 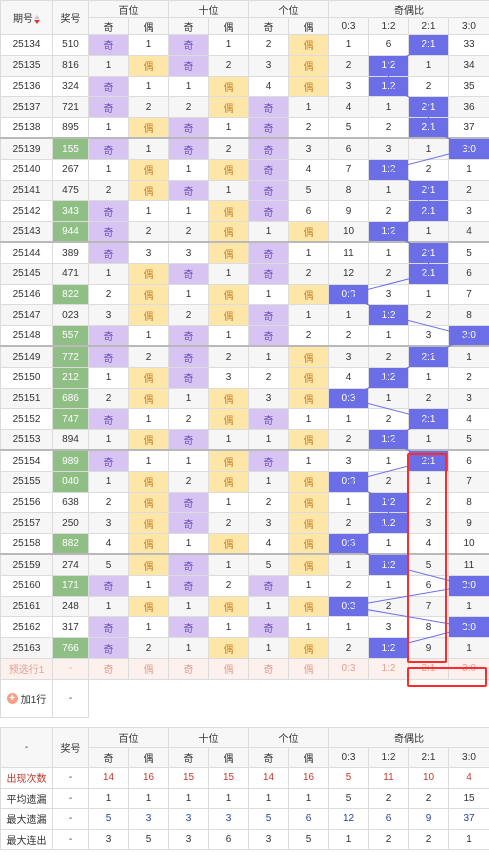 What do you see at coordinates (26, 377) in the screenshot?
I see `period-cell: 25150` at bounding box center [26, 377].